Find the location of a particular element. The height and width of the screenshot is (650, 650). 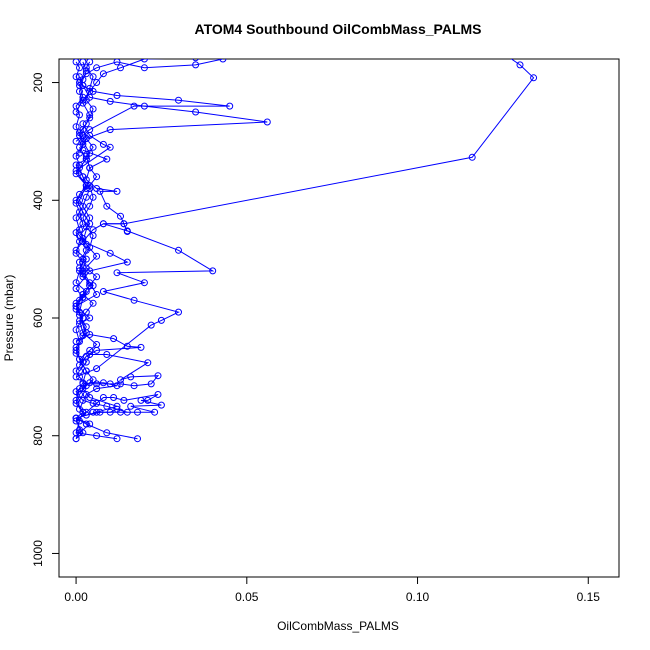

x-tick-label: 0.10 is located at coordinates (418, 597).